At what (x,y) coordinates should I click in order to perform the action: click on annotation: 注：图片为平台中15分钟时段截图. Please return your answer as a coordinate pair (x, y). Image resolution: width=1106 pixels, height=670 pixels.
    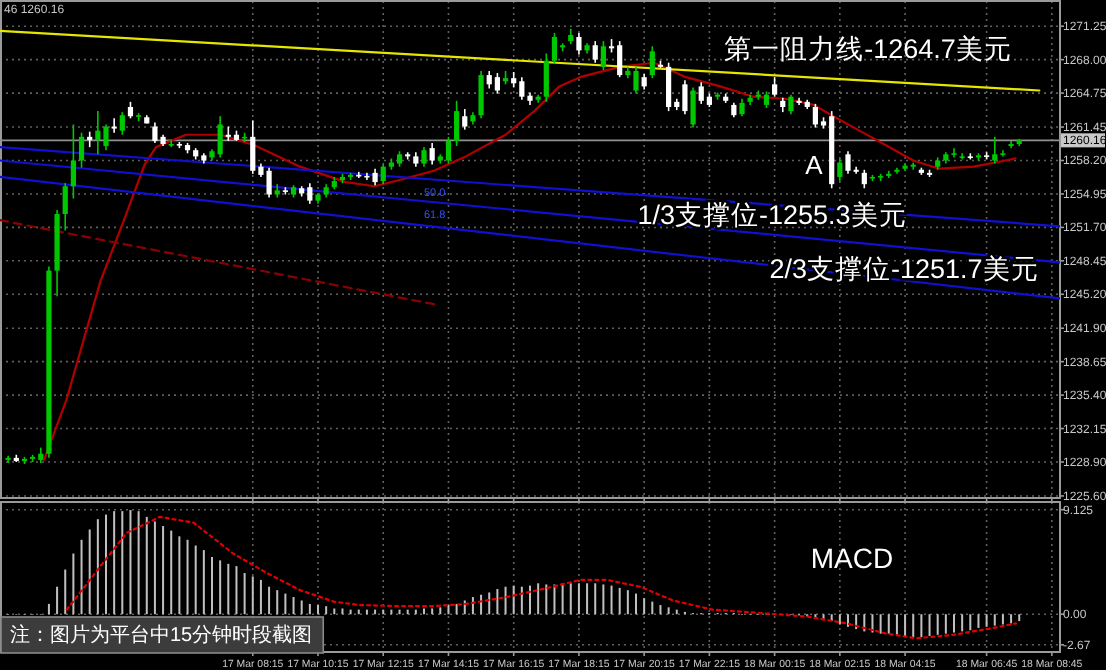
    Looking at the image, I should click on (161, 635).